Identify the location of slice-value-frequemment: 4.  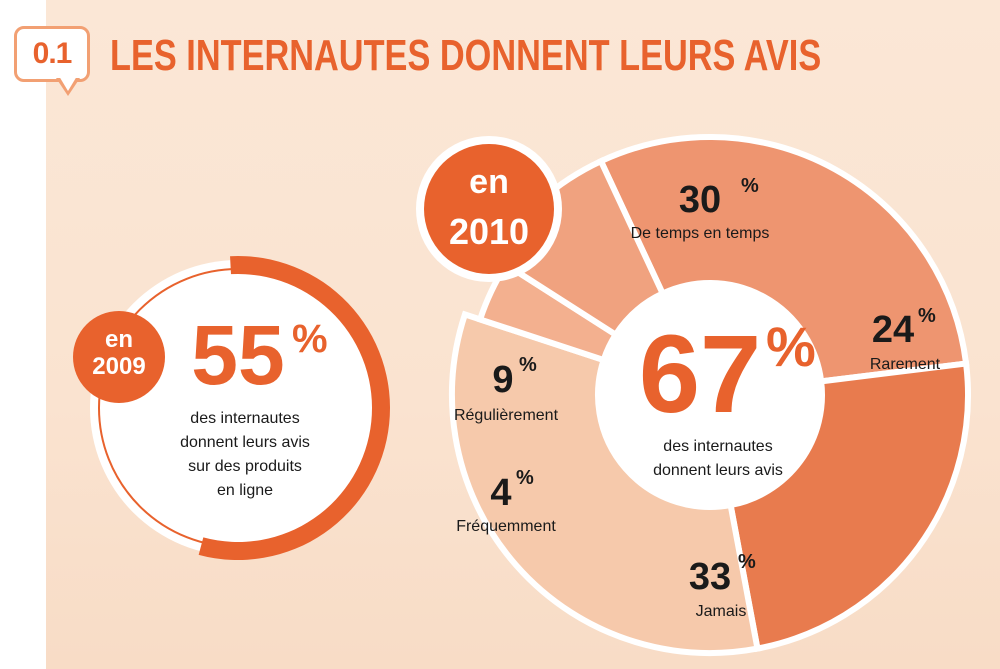
(500, 493).